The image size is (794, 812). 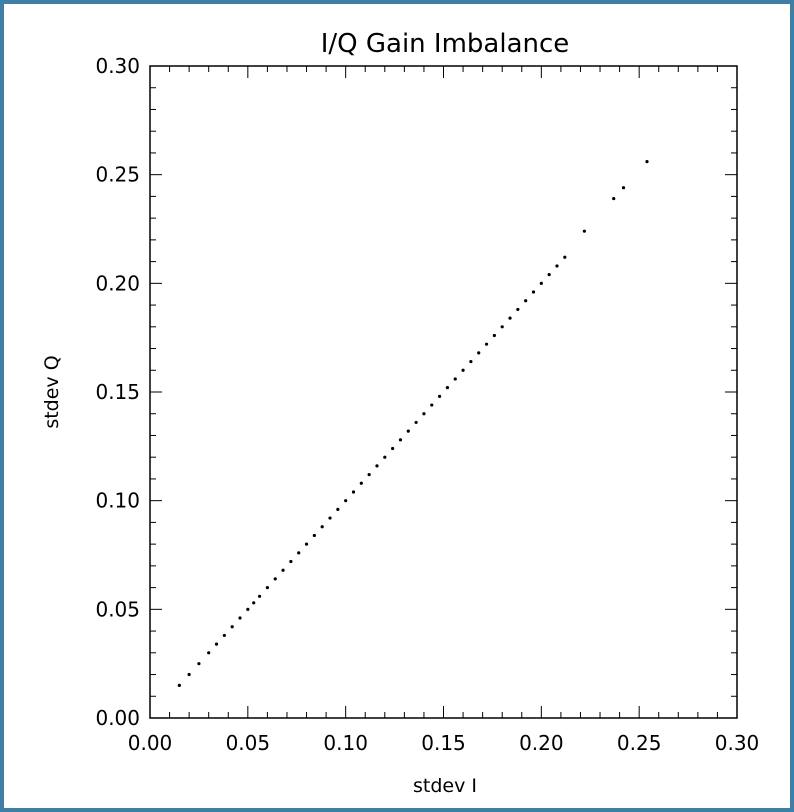 I want to click on x-tick-label: 0.25, so click(x=639, y=743).